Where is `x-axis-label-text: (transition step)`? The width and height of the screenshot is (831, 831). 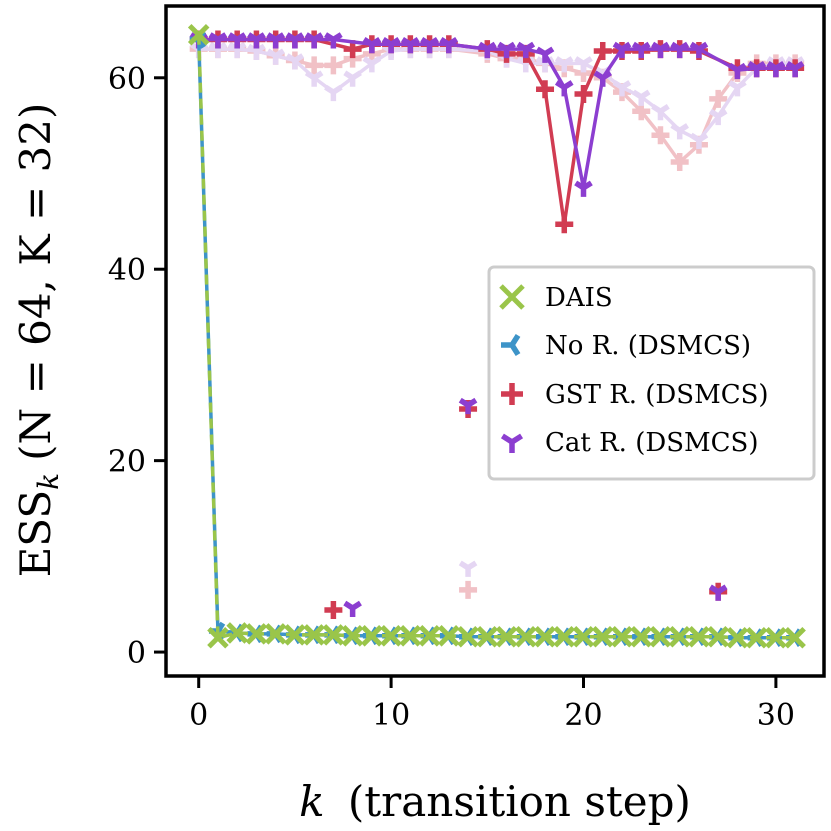 x-axis-label-text: (transition step) is located at coordinates (519, 801).